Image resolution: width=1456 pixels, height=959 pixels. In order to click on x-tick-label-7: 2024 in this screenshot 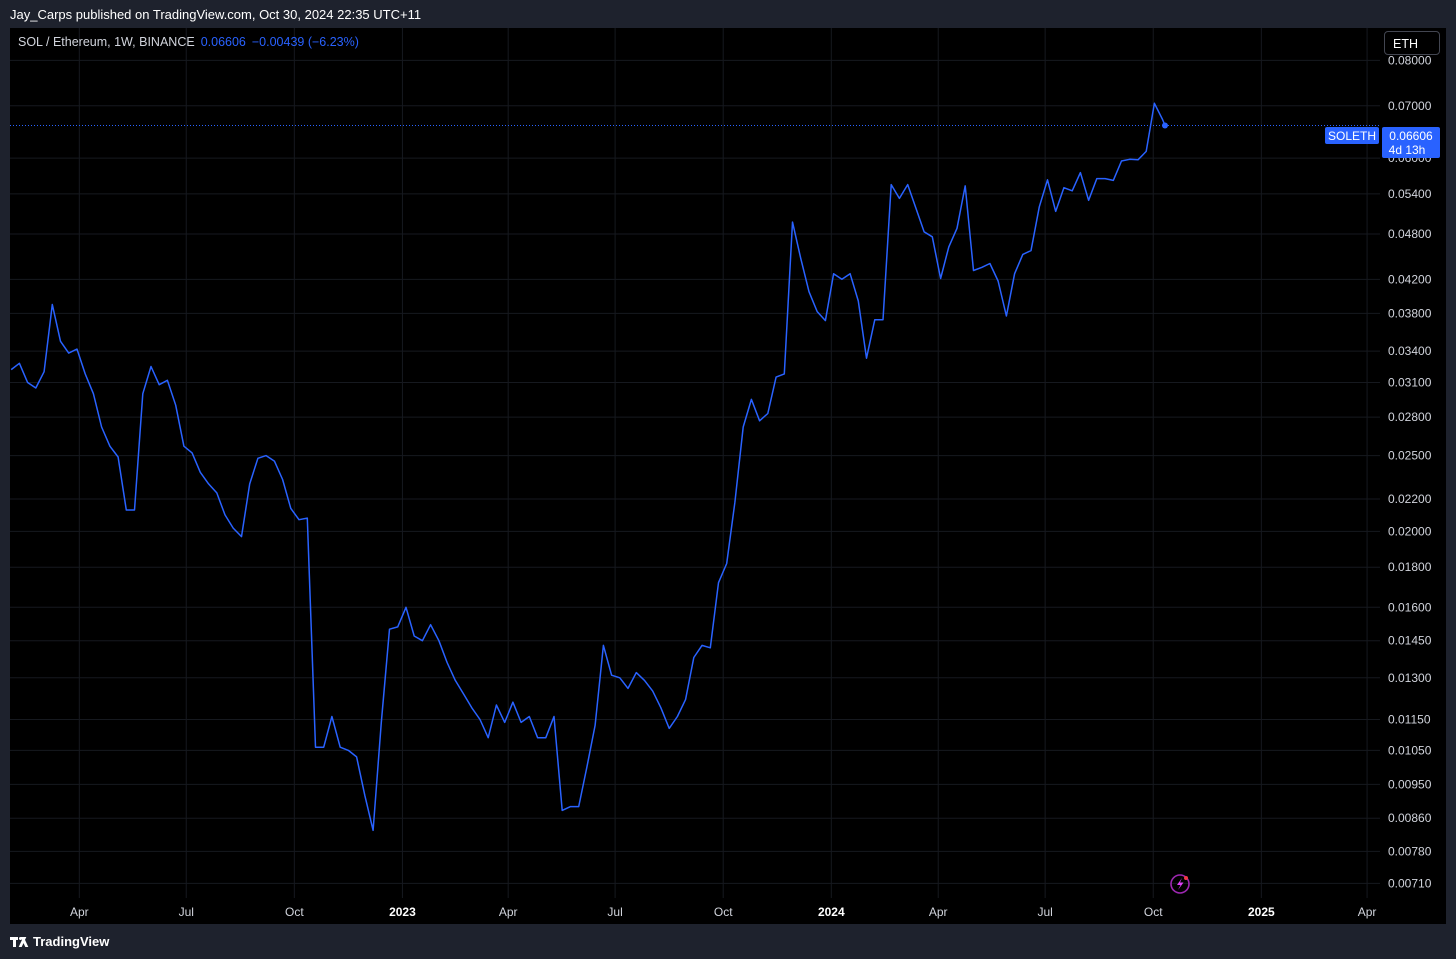, I will do `click(831, 912)`.